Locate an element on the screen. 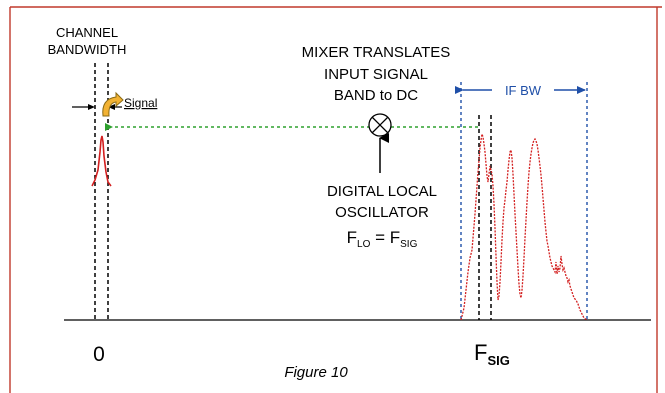  fsig-label-sub: SIG is located at coordinates (498, 360).